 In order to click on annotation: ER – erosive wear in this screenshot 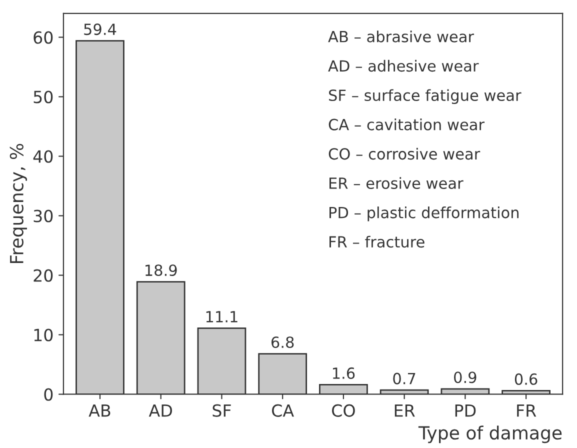, I will do `click(396, 183)`.